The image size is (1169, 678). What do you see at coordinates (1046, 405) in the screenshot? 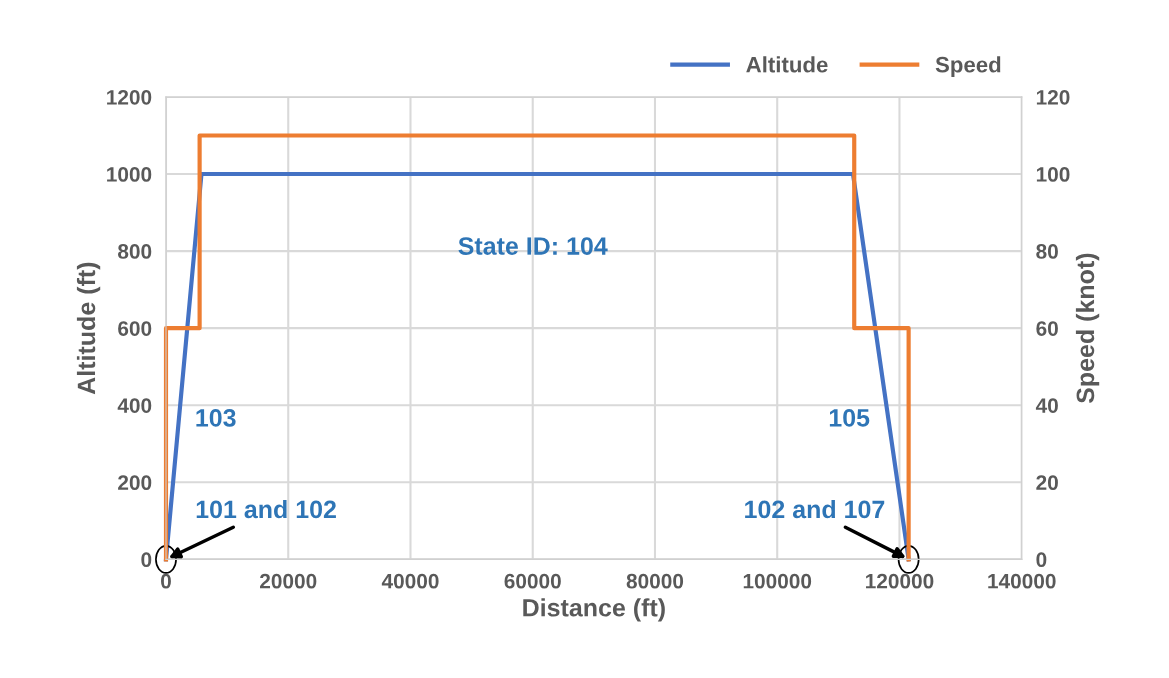
I see `y2-tick-label: 40` at bounding box center [1046, 405].